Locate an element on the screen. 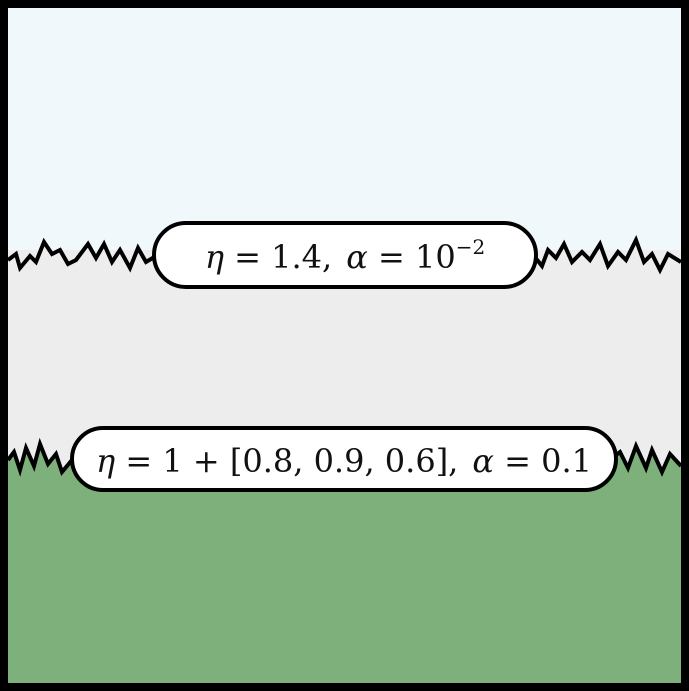 Image resolution: width=689 pixels, height=691 pixels. upper-alpha-value: = 10 is located at coordinates (412, 257).